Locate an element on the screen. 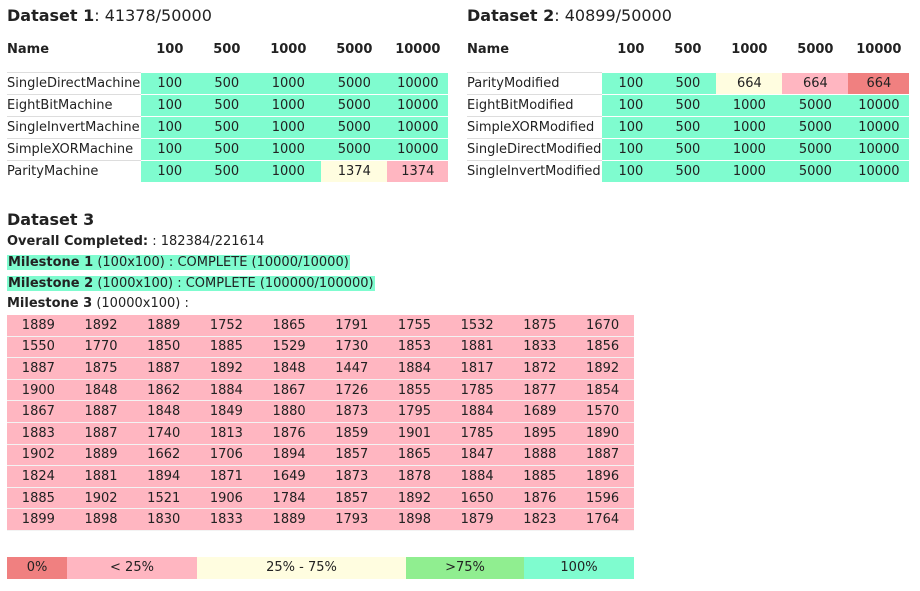 The width and height of the screenshot is (920, 591). row-name: ParityMachine is located at coordinates (74, 171).